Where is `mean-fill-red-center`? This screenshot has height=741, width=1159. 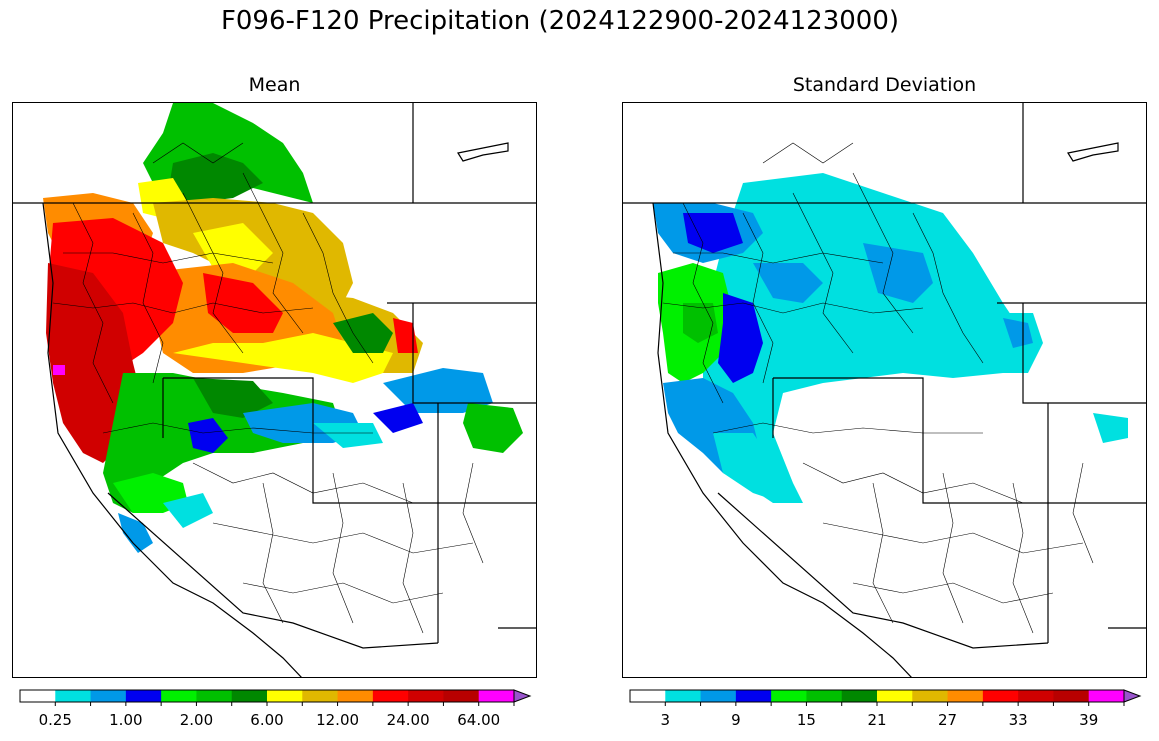 mean-fill-red-center is located at coordinates (243, 303).